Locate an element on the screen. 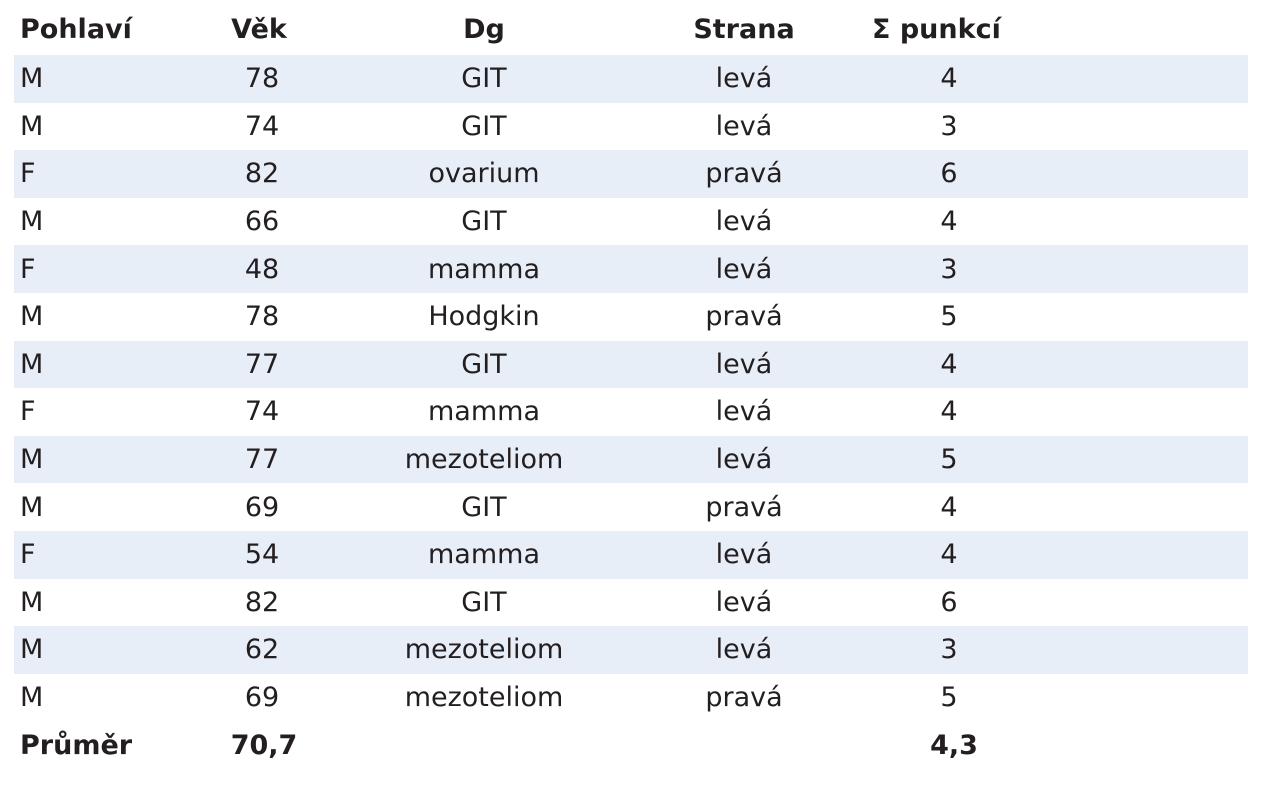  footer-average-count: 4,3 is located at coordinates (954, 745).